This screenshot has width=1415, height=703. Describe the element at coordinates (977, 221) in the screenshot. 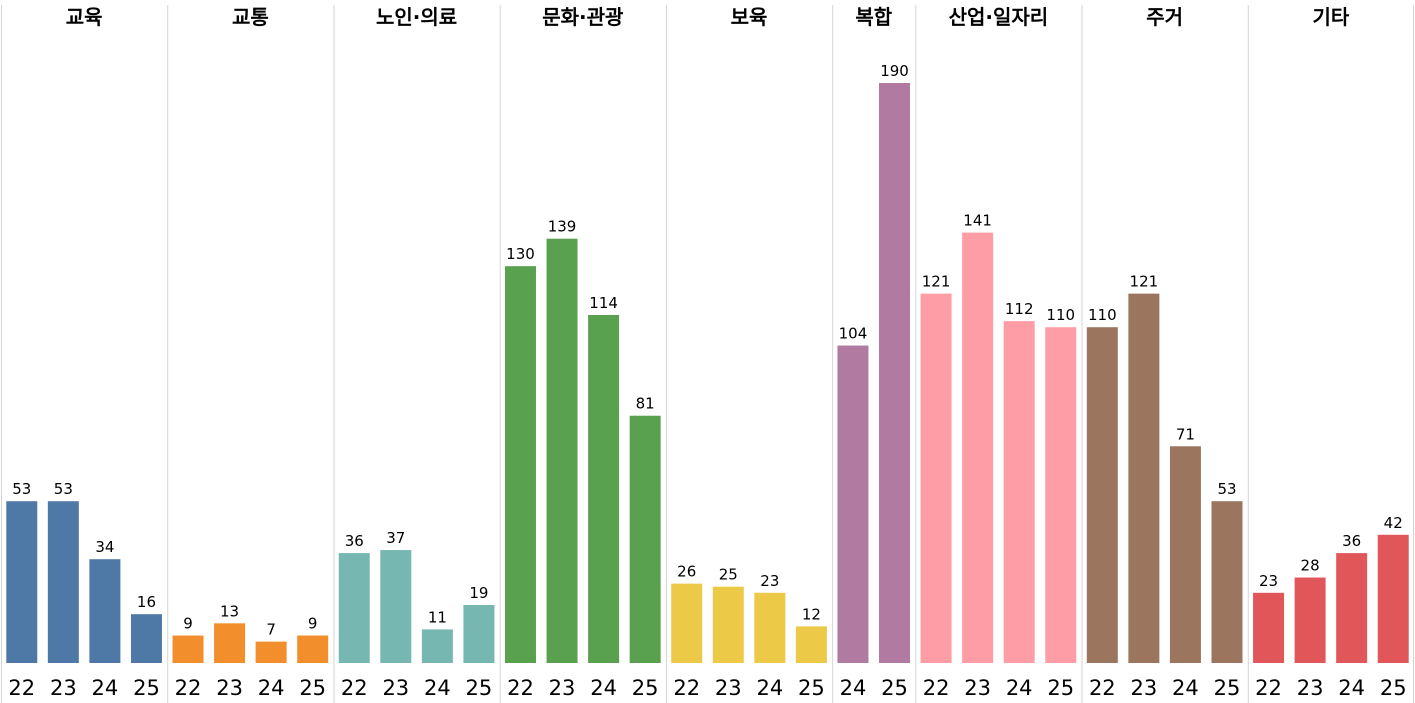

I see `data-label: 141` at that location.